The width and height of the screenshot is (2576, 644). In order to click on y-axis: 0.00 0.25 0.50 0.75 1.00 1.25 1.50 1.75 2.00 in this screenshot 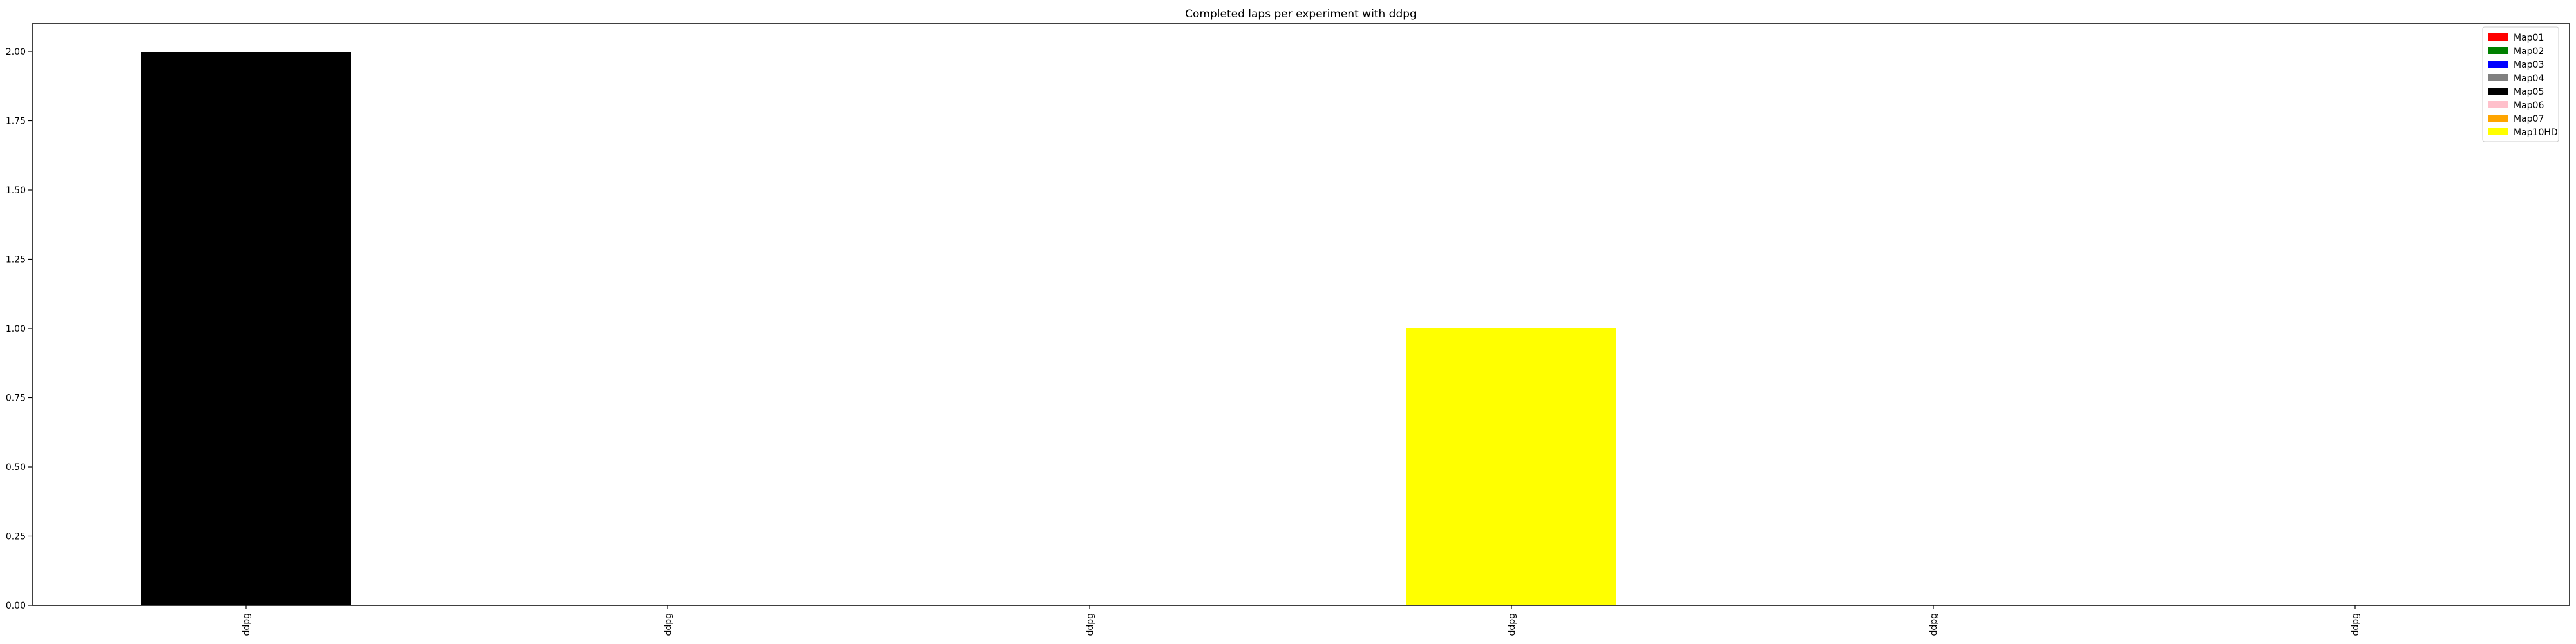, I will do `click(19, 329)`.